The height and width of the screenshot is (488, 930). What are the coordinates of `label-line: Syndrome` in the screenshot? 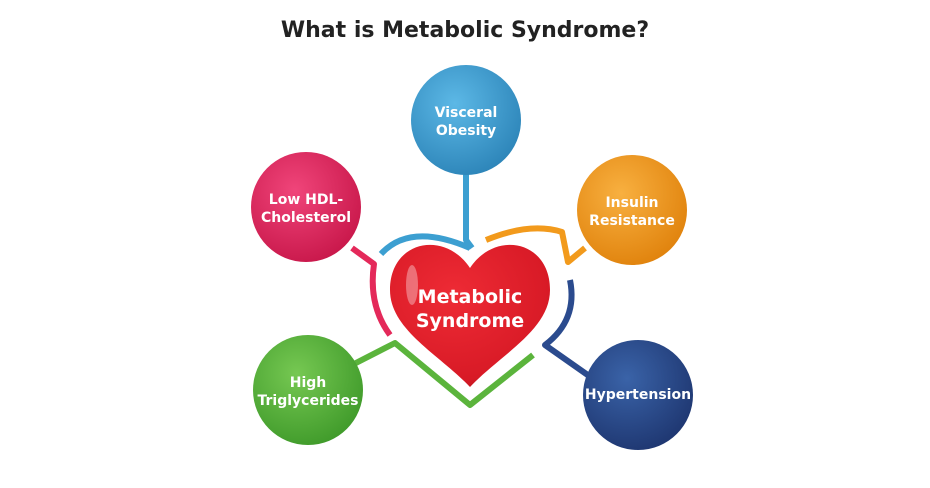 It's located at (470, 321).